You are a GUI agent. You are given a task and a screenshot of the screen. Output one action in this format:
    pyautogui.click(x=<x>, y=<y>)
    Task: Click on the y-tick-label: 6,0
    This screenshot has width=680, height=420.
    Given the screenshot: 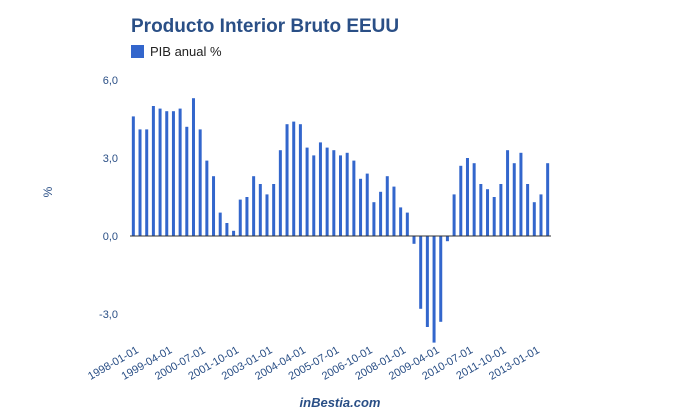 What is the action you would take?
    pyautogui.click(x=110, y=81)
    